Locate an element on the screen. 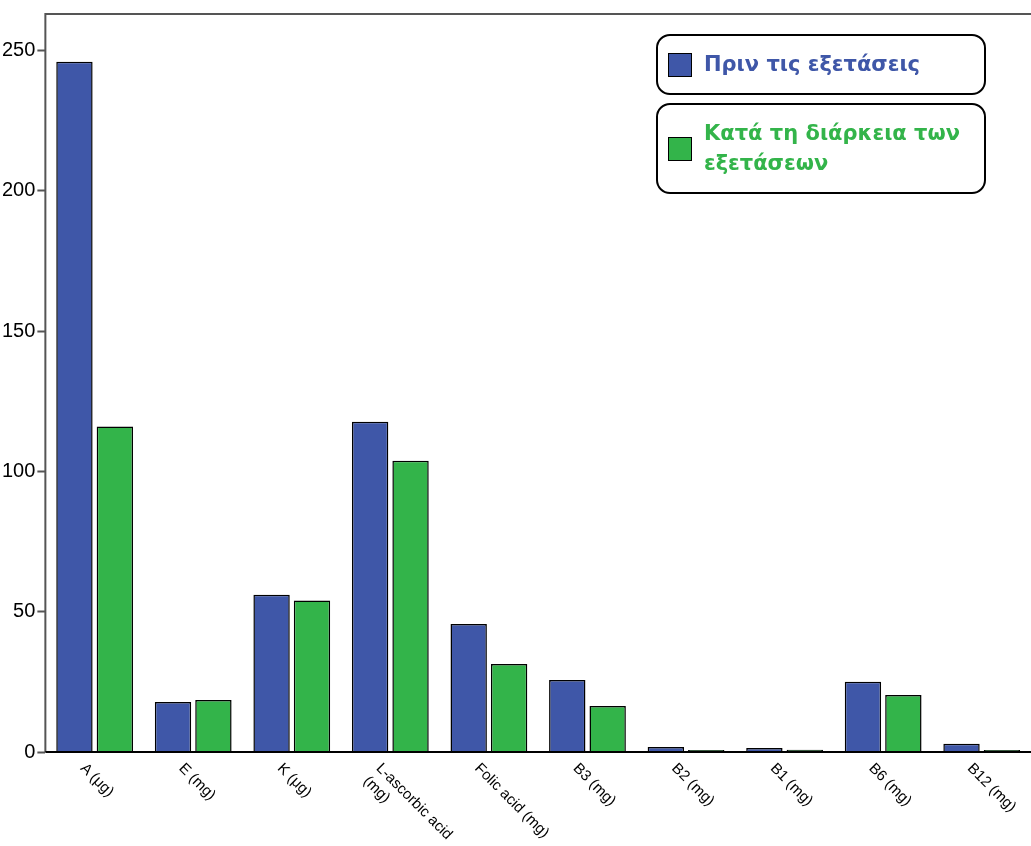  y-tick-label: 250 is located at coordinates (18, 48).